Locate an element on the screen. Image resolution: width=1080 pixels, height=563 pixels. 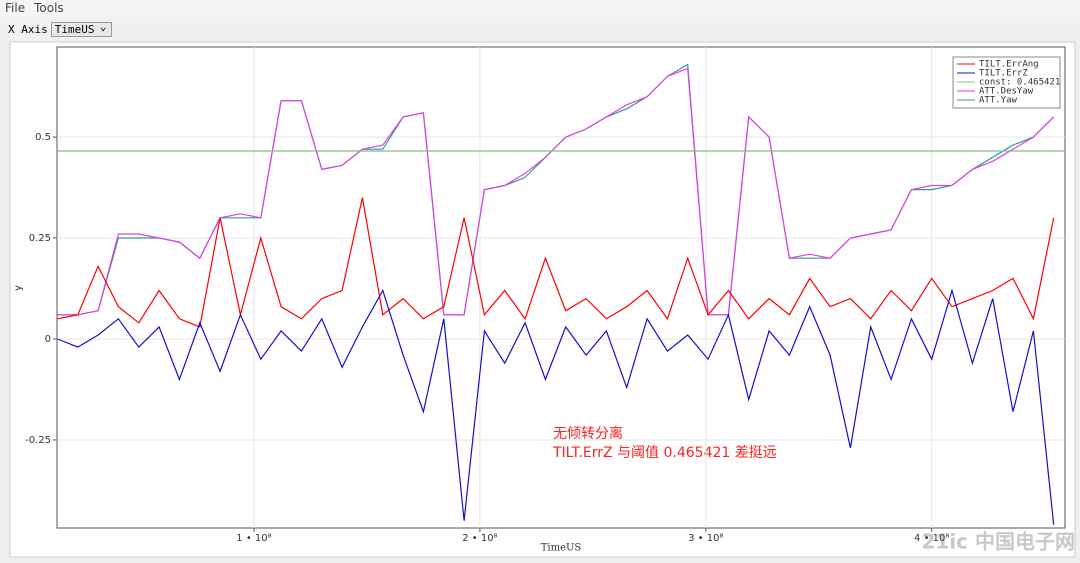
x-tick-label: 3 • 10⁸ is located at coordinates (705, 538).